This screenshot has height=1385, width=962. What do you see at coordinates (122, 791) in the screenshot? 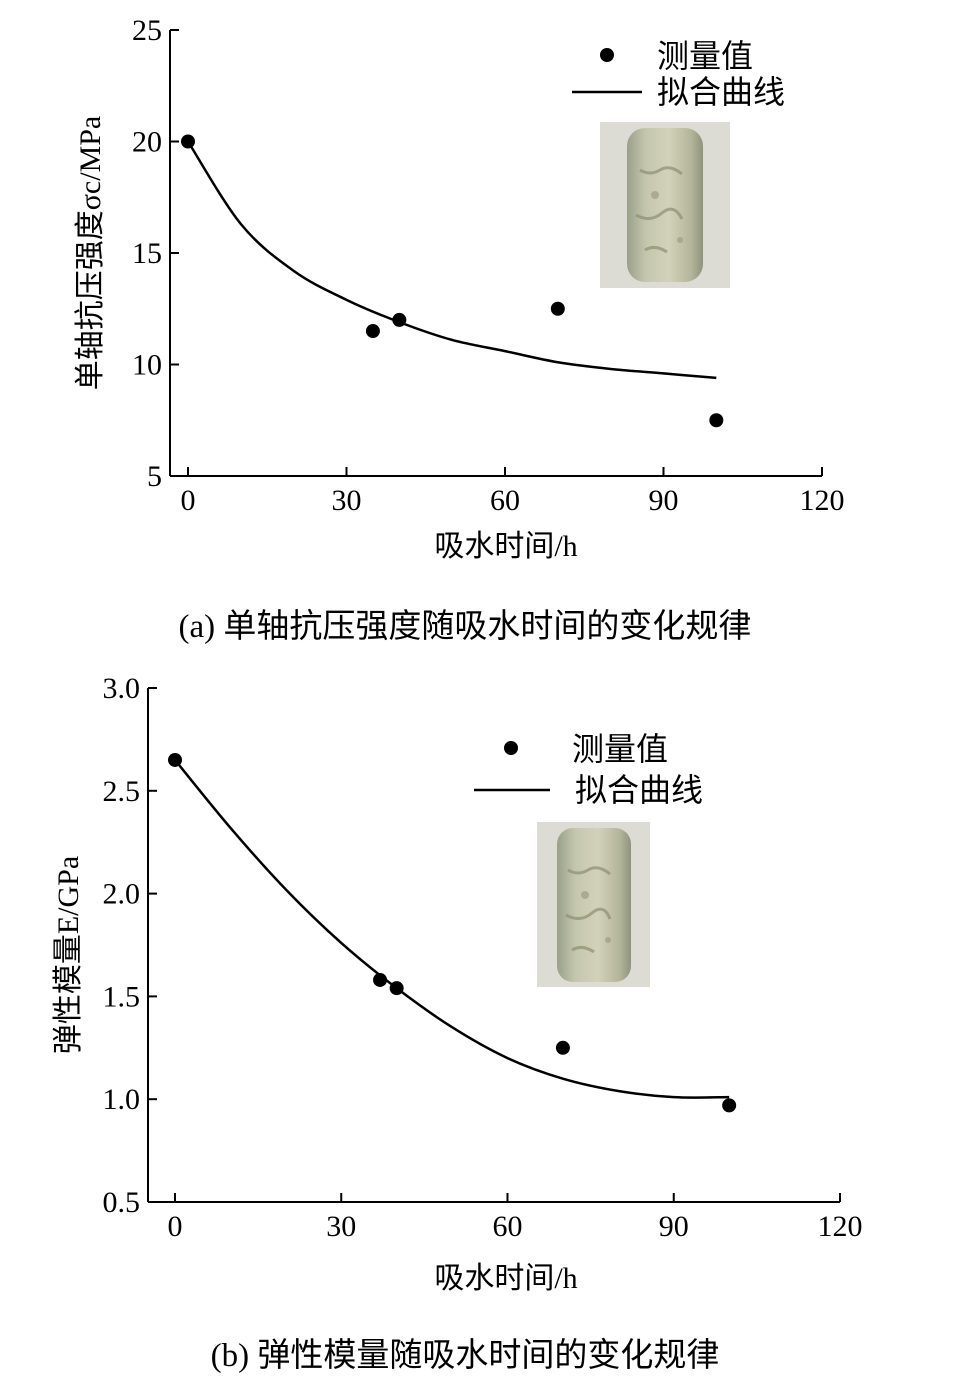
I see `y-tick-label: 2.5` at bounding box center [122, 791].